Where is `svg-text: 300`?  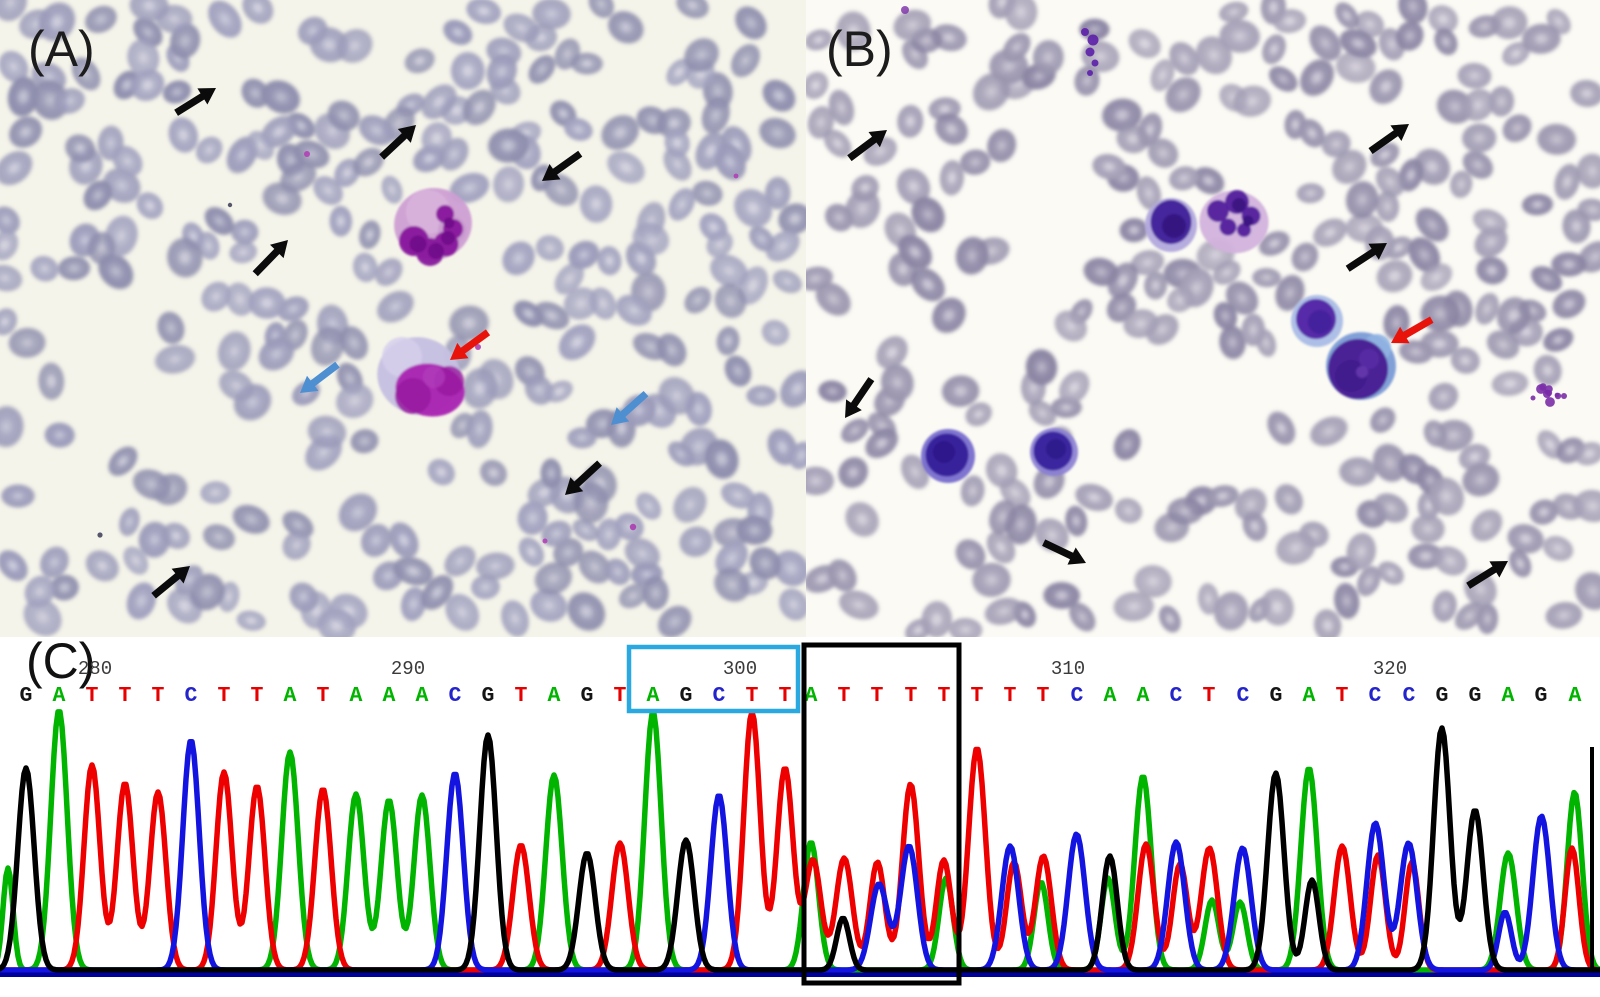 svg-text: 300 is located at coordinates (740, 669).